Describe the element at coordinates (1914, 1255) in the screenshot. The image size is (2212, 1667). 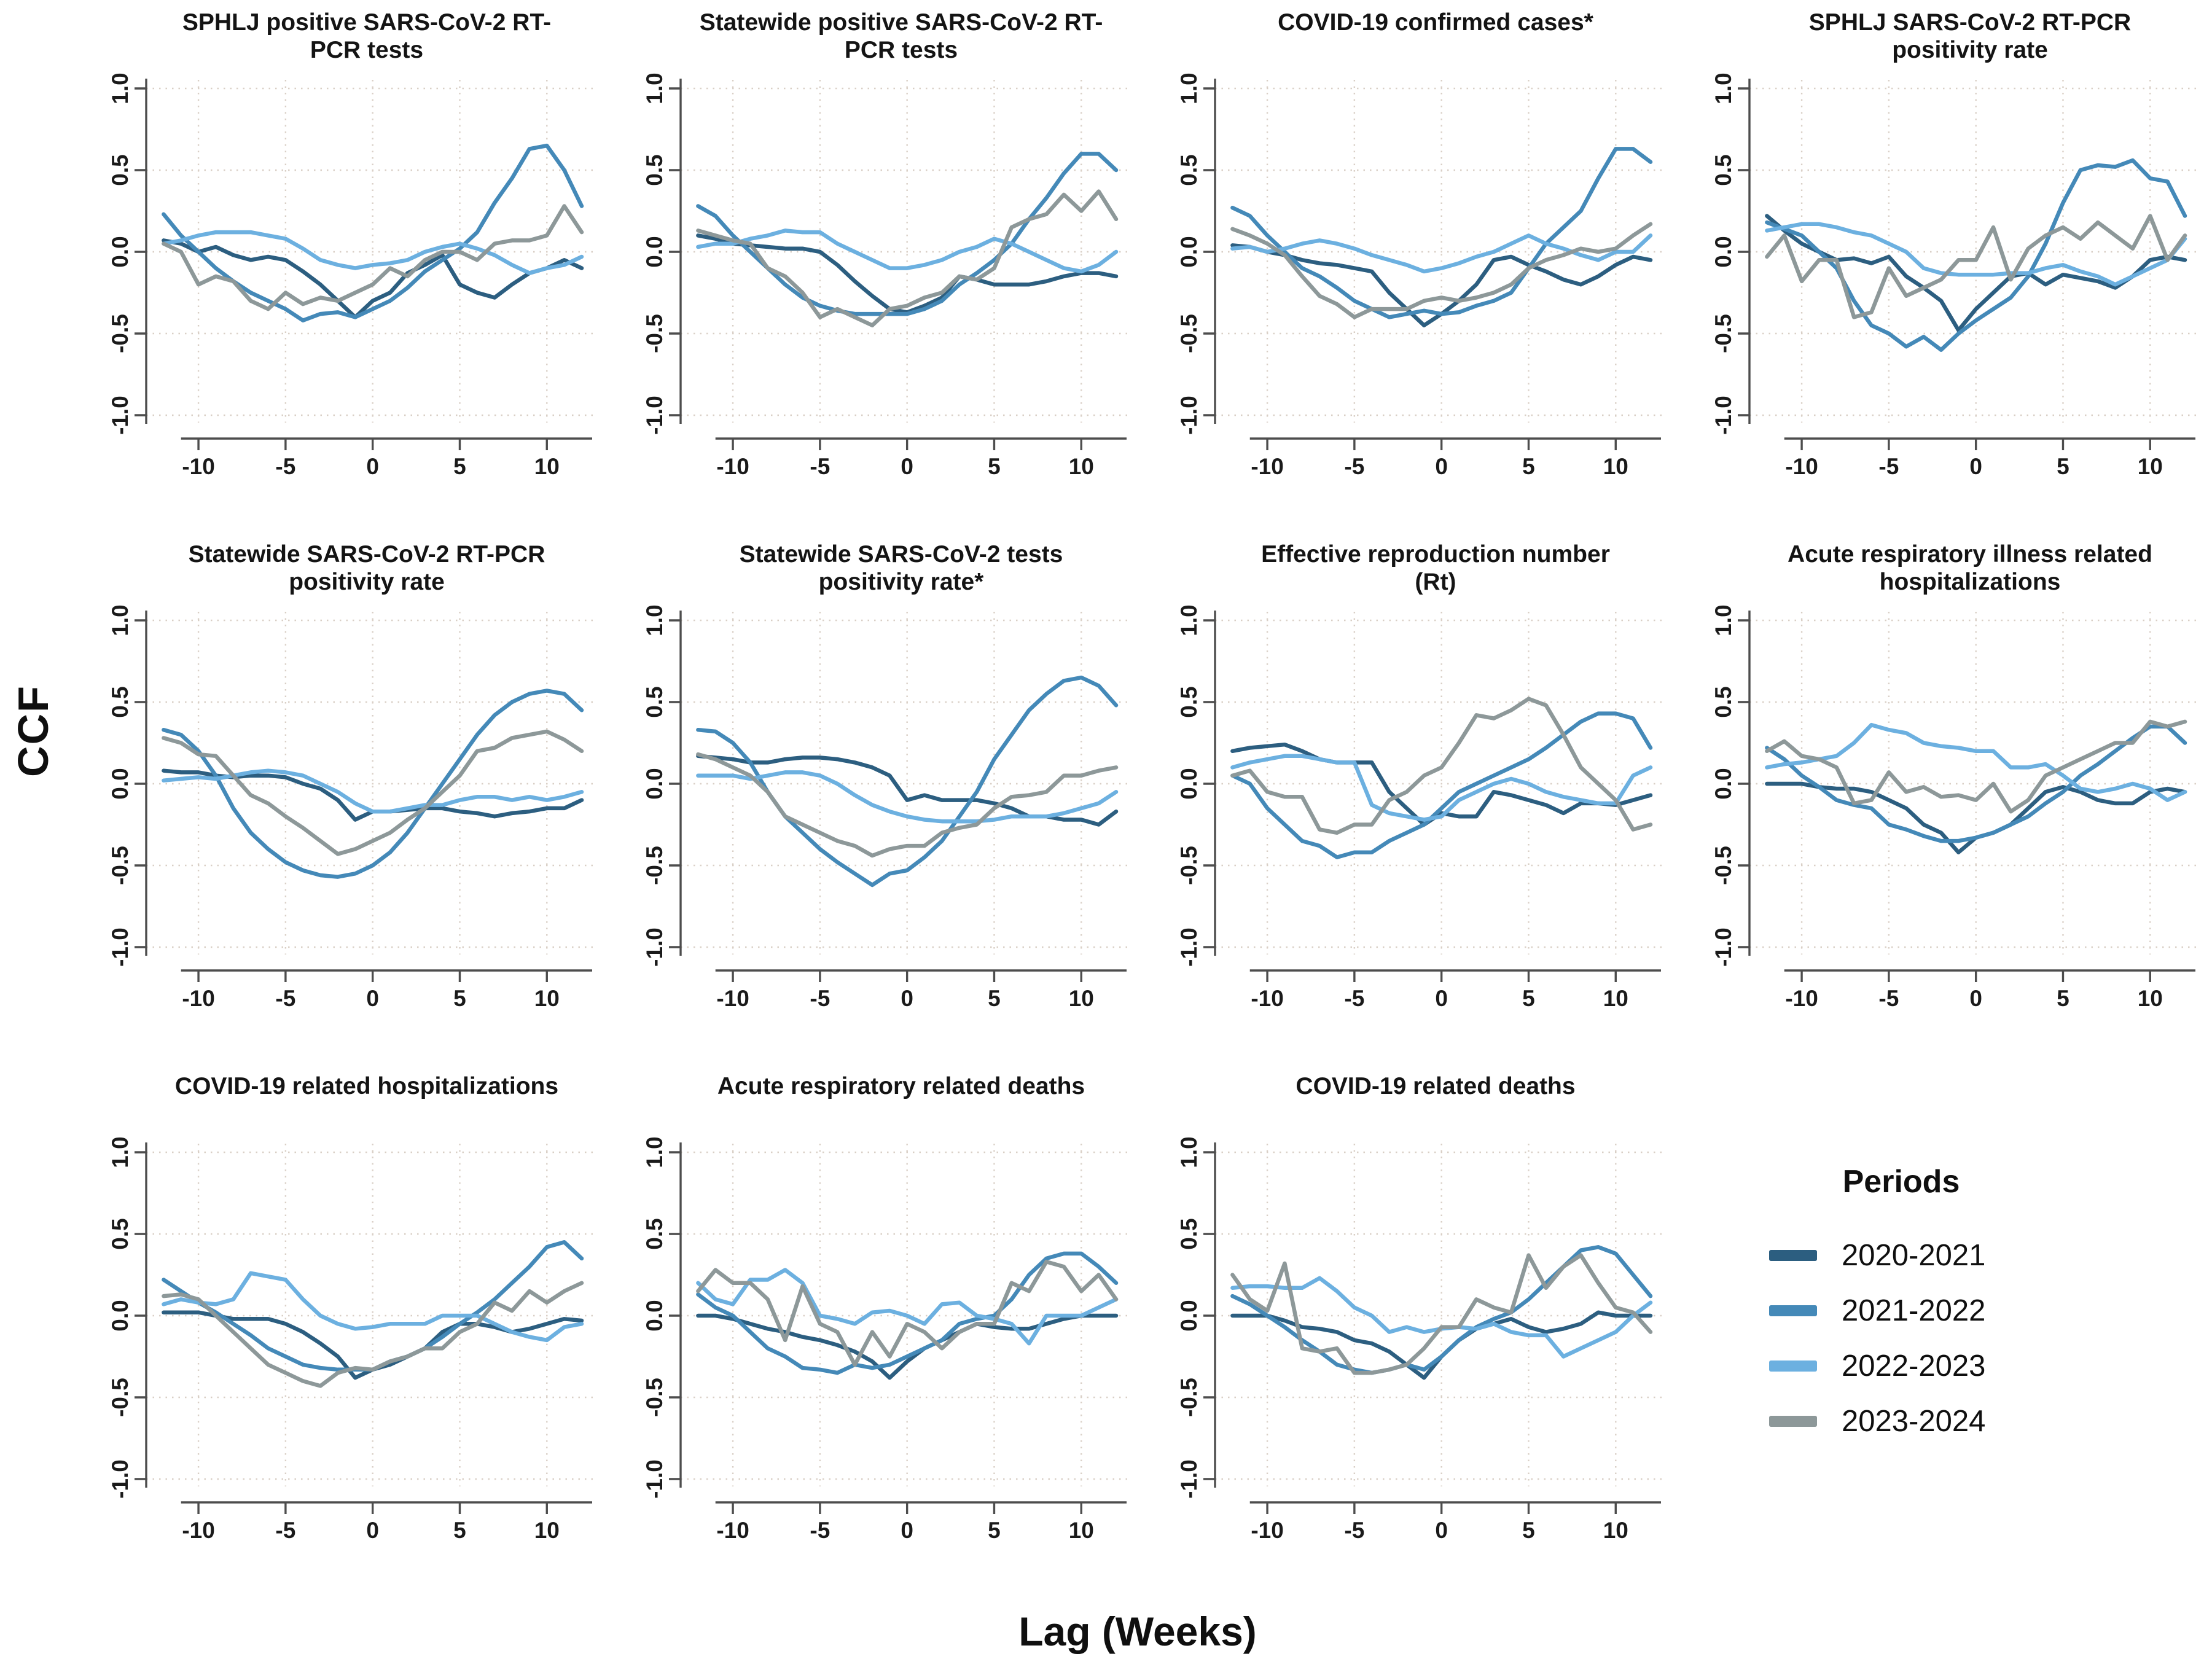
I see `legend-label: 2020-2021` at that location.